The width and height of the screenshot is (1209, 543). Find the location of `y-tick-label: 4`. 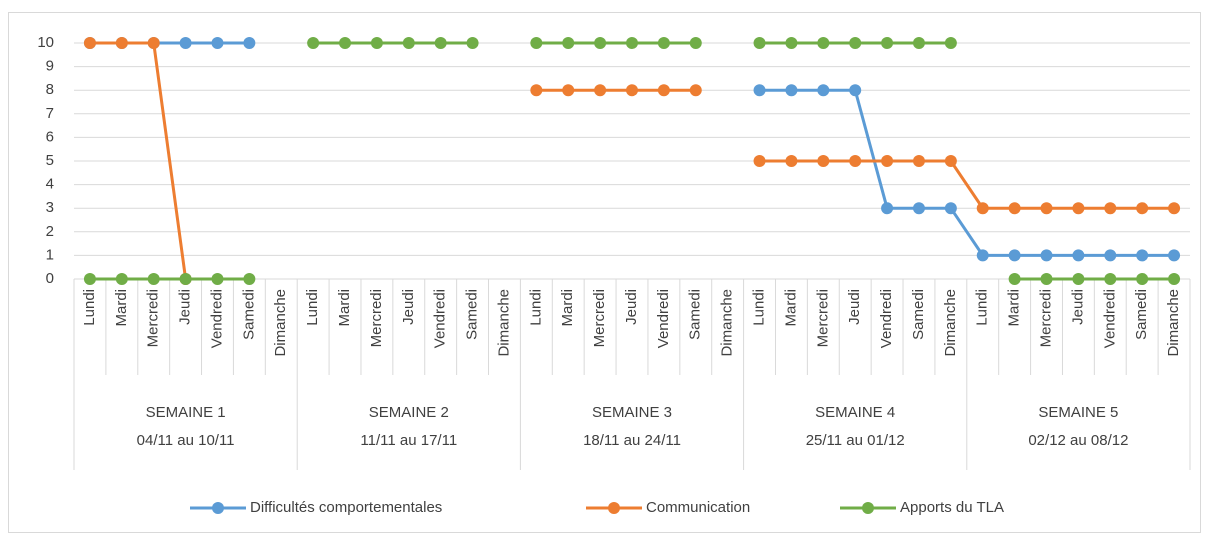

y-tick-label: 4 is located at coordinates (50, 184).